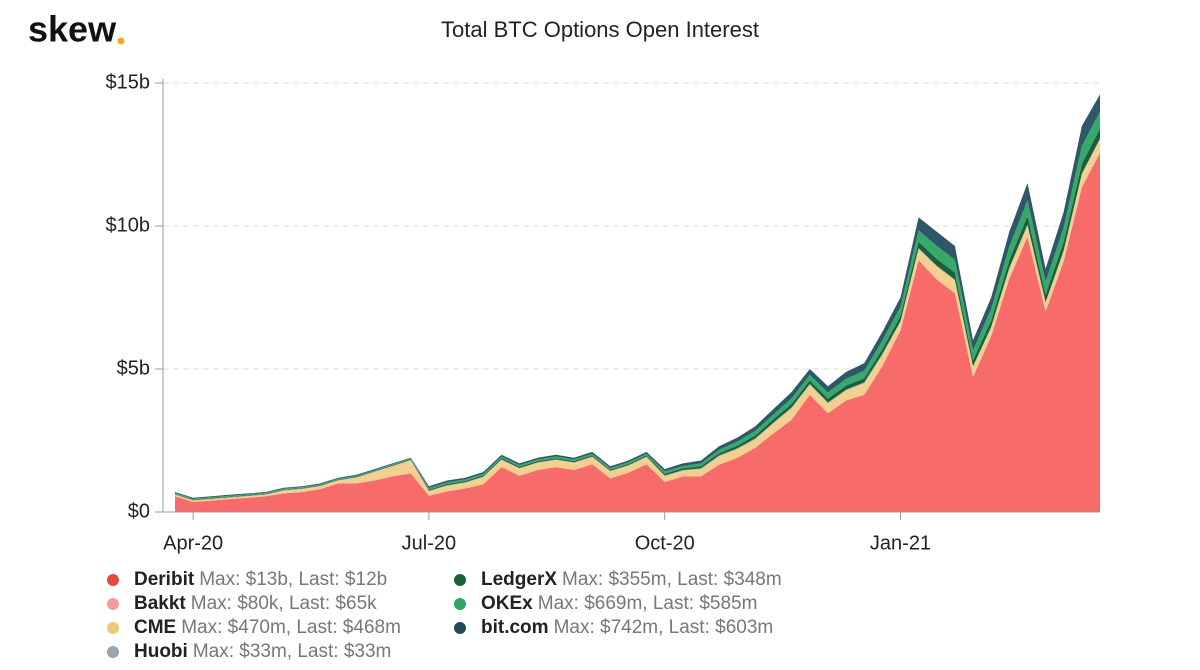 Image resolution: width=1200 pixels, height=670 pixels. What do you see at coordinates (291, 627) in the screenshot?
I see `legend-summary: Max: $470m, Last: $468m` at bounding box center [291, 627].